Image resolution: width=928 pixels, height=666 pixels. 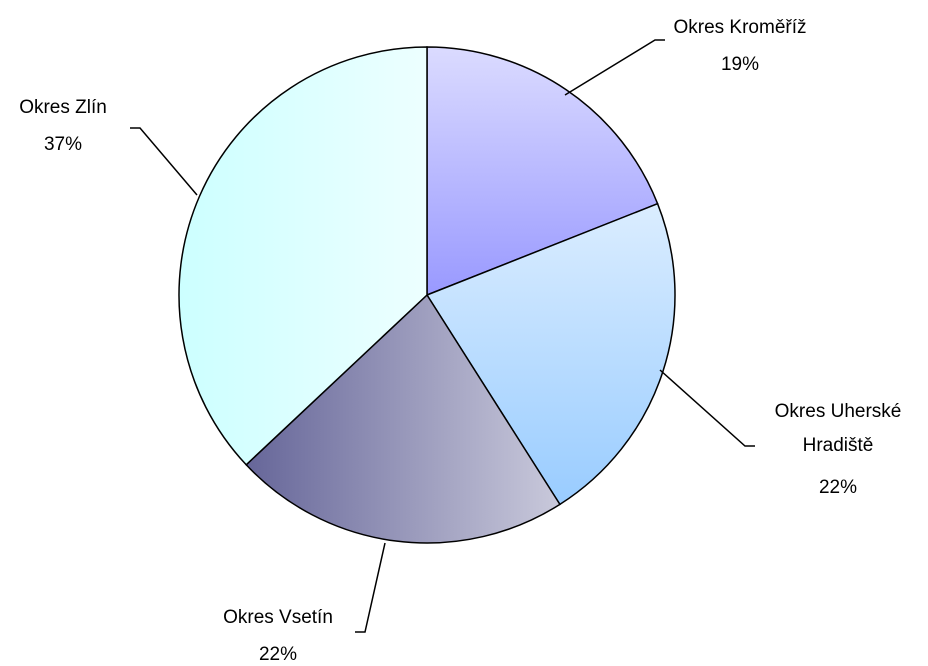 I want to click on slice-label: Okres Vsetín, so click(x=278, y=617).